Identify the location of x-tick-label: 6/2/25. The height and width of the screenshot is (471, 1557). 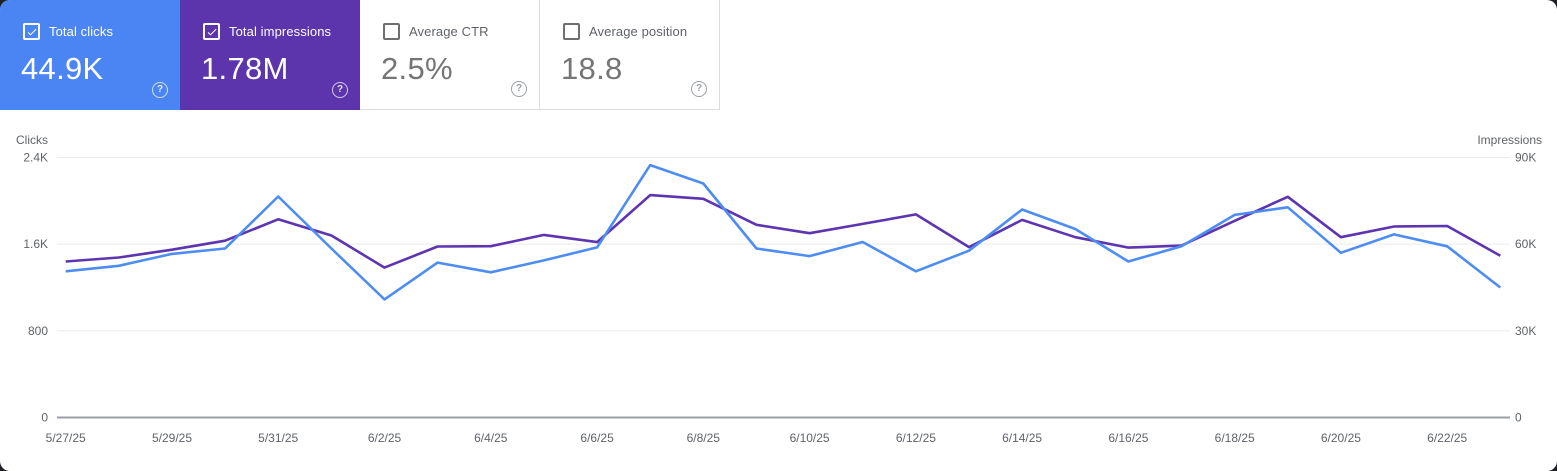
(385, 438).